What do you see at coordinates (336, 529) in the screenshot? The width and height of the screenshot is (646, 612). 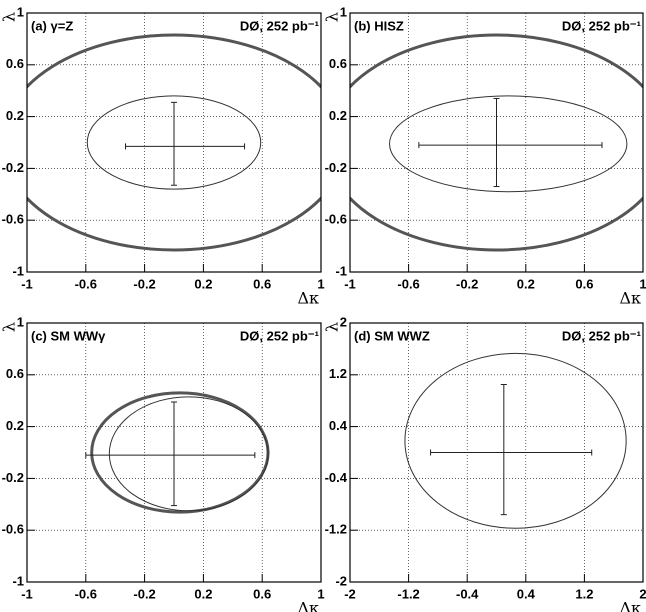 I see `y-tick-label: -1.2` at bounding box center [336, 529].